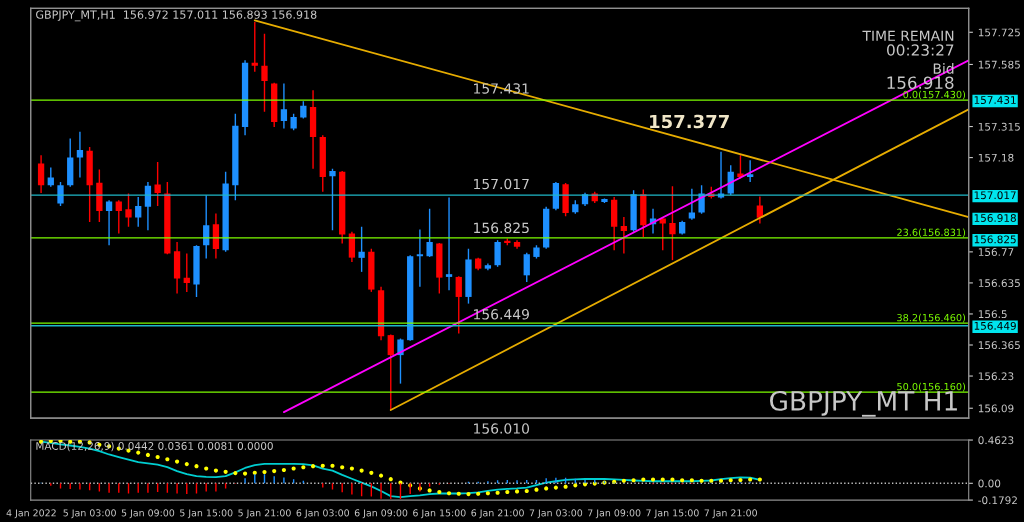 The image size is (1024, 522). Describe the element at coordinates (997, 500) in the screenshot. I see `y-tick-label: -0.1792` at that location.